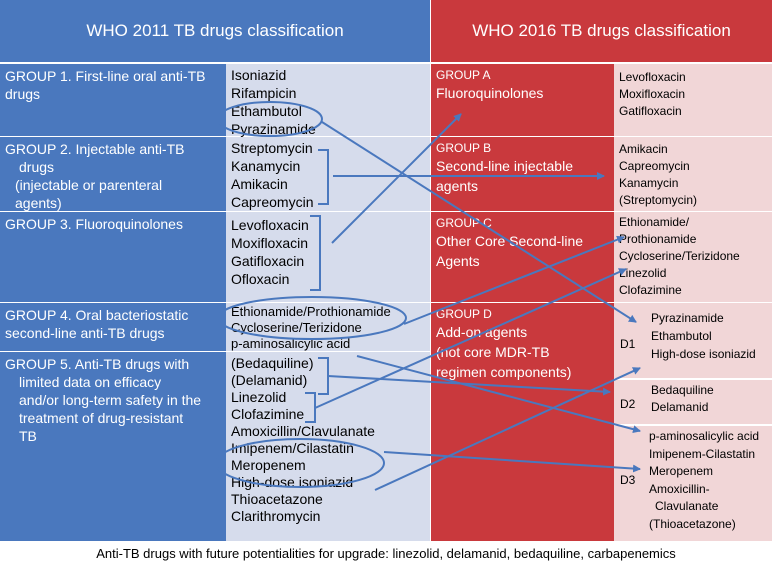  I want to click on drug-pyrazinamide: Pyrazinamide, so click(273, 129).